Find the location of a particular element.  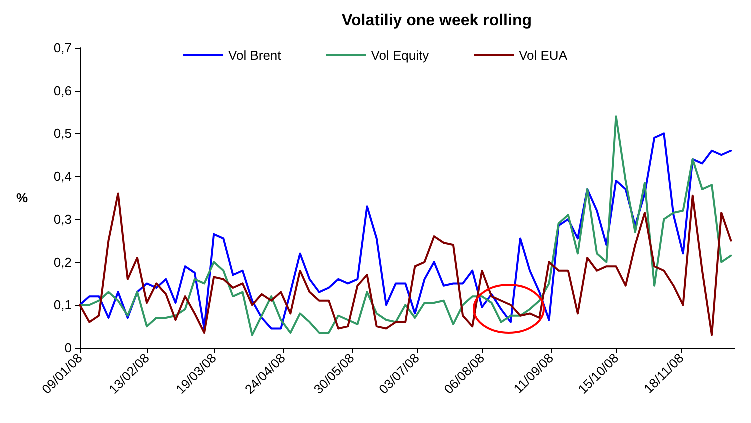

legend-label: Vol Brent is located at coordinates (255, 55).